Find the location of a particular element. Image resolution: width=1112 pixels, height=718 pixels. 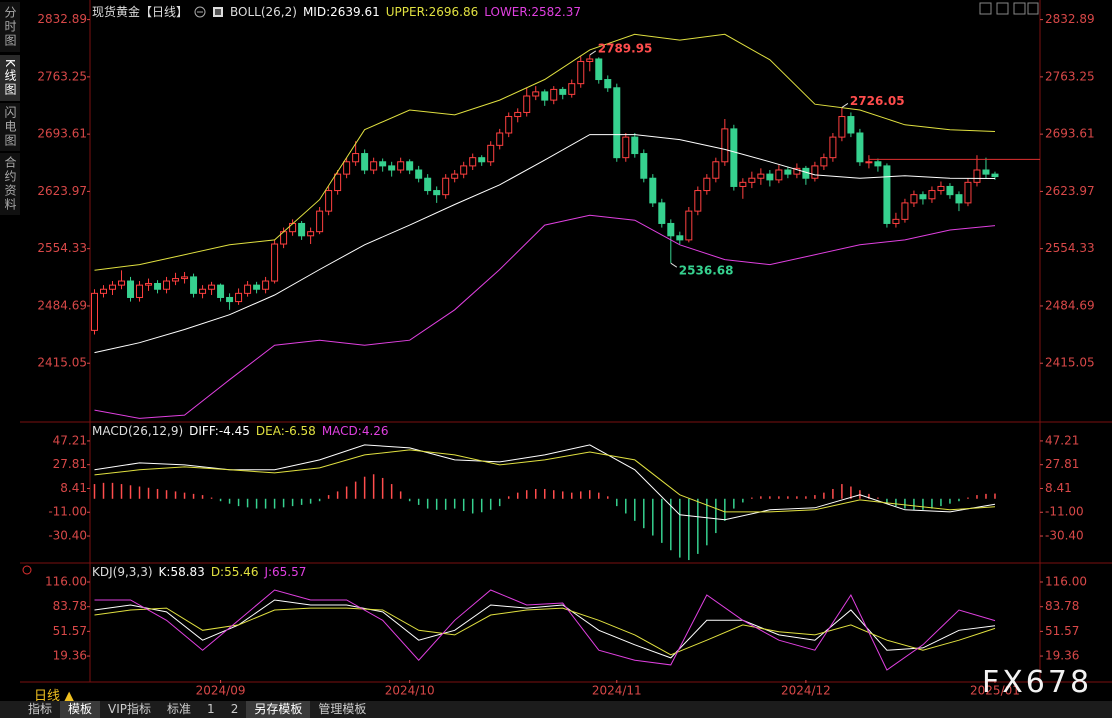

tab: 1 is located at coordinates (211, 709).